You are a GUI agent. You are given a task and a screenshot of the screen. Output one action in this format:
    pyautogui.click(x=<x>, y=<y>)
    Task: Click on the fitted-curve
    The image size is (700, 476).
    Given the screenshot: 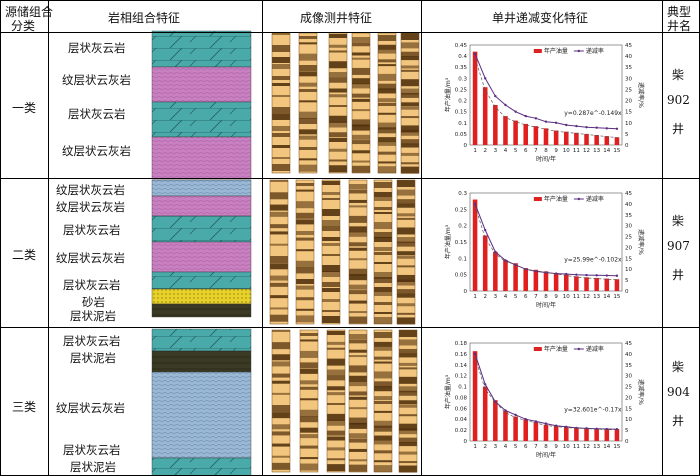 What is the action you would take?
    pyautogui.click(x=545, y=393)
    